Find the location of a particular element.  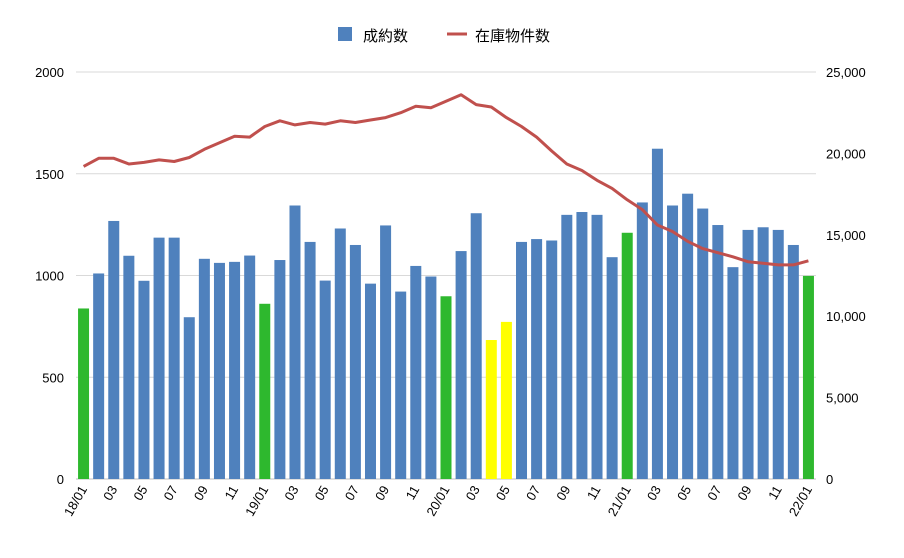

legend-swatch-deals is located at coordinates (345, 34).